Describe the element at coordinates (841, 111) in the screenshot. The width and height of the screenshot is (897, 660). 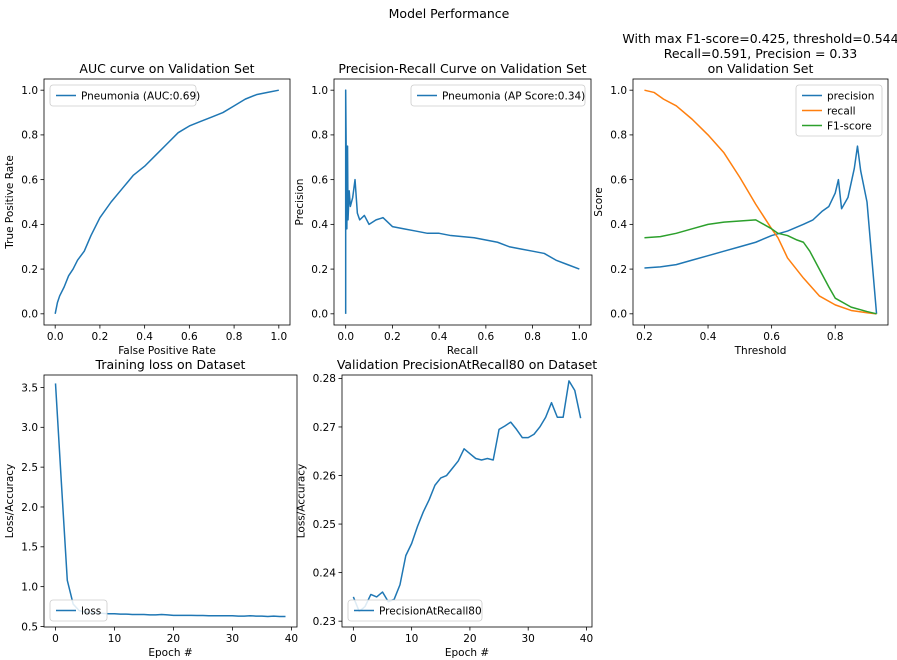
I see `legend-label: recall` at that location.